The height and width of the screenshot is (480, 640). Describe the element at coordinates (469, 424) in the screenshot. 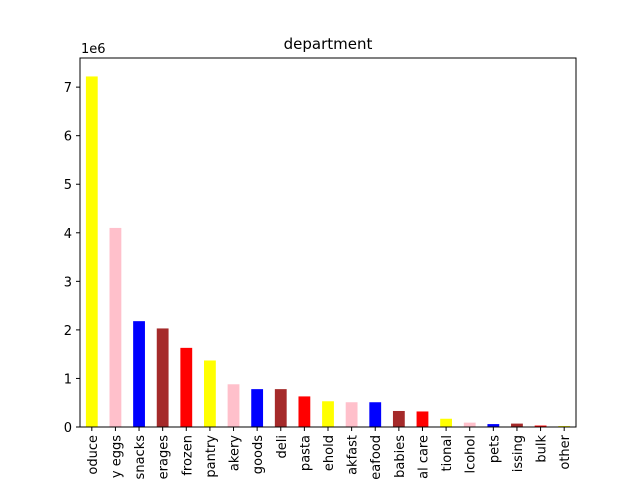

I see `bar-alcohol` at that location.